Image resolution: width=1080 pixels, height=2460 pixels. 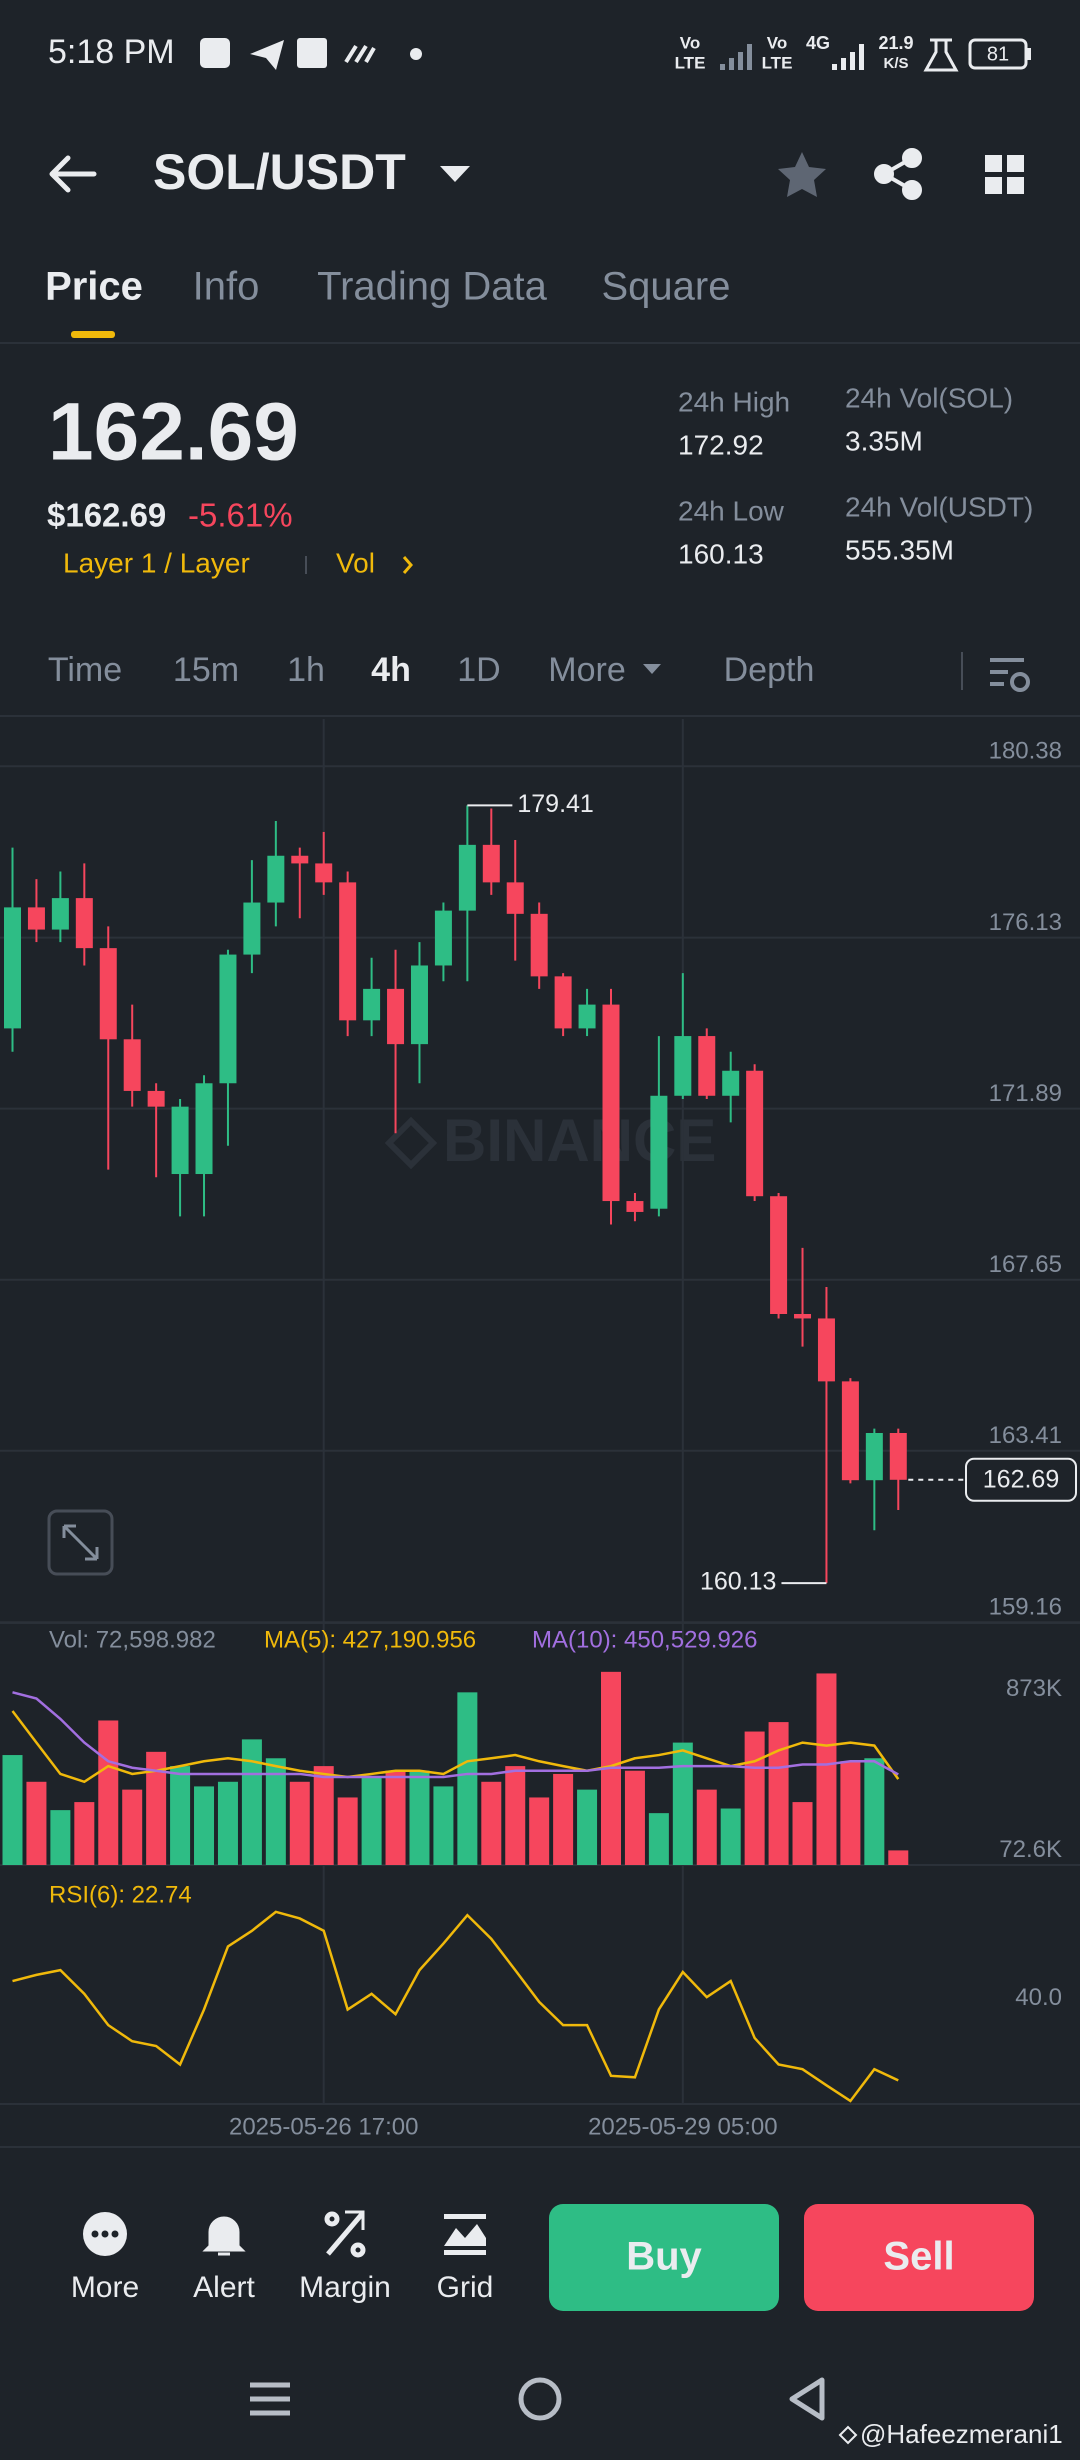 What do you see at coordinates (94, 287) in the screenshot?
I see `tab: Price` at bounding box center [94, 287].